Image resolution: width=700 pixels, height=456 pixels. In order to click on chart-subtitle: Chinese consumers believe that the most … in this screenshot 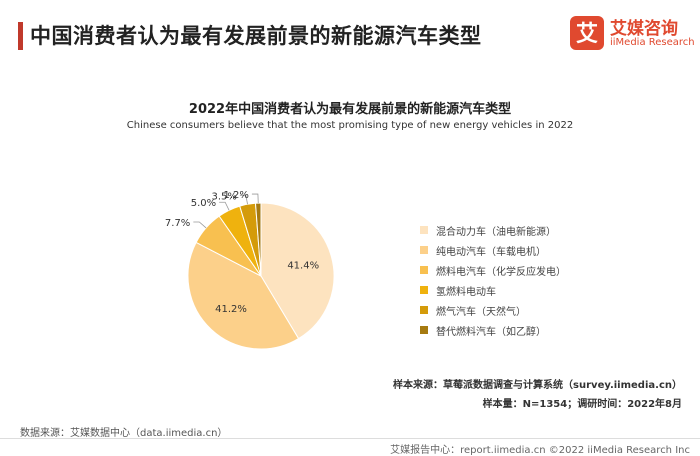, I will do `click(350, 125)`.